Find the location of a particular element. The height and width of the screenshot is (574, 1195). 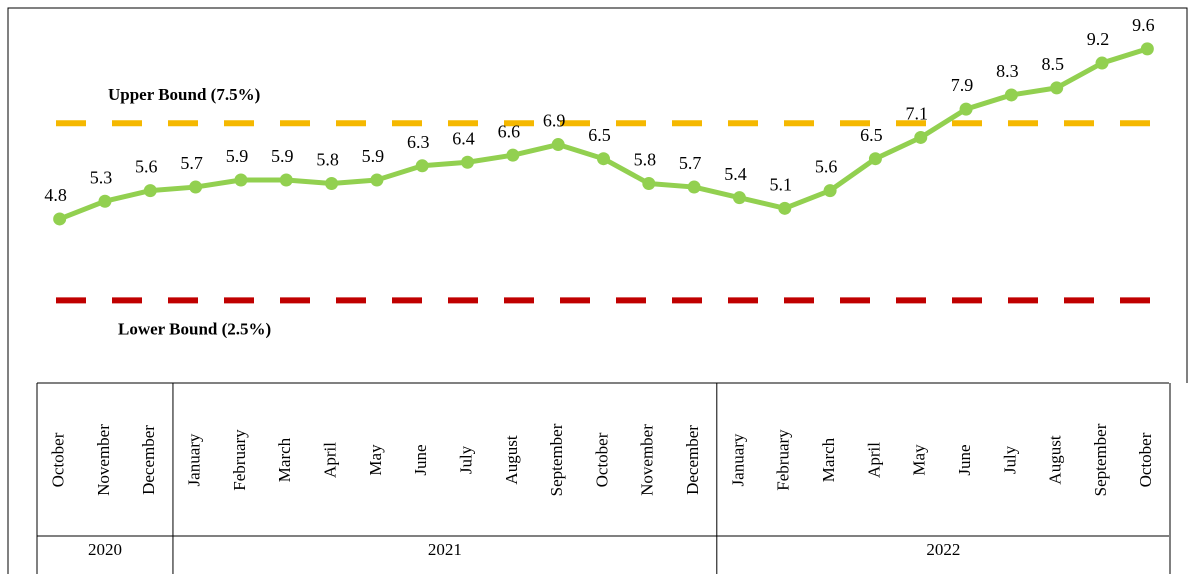

data-label: 6.4 is located at coordinates (463, 138).